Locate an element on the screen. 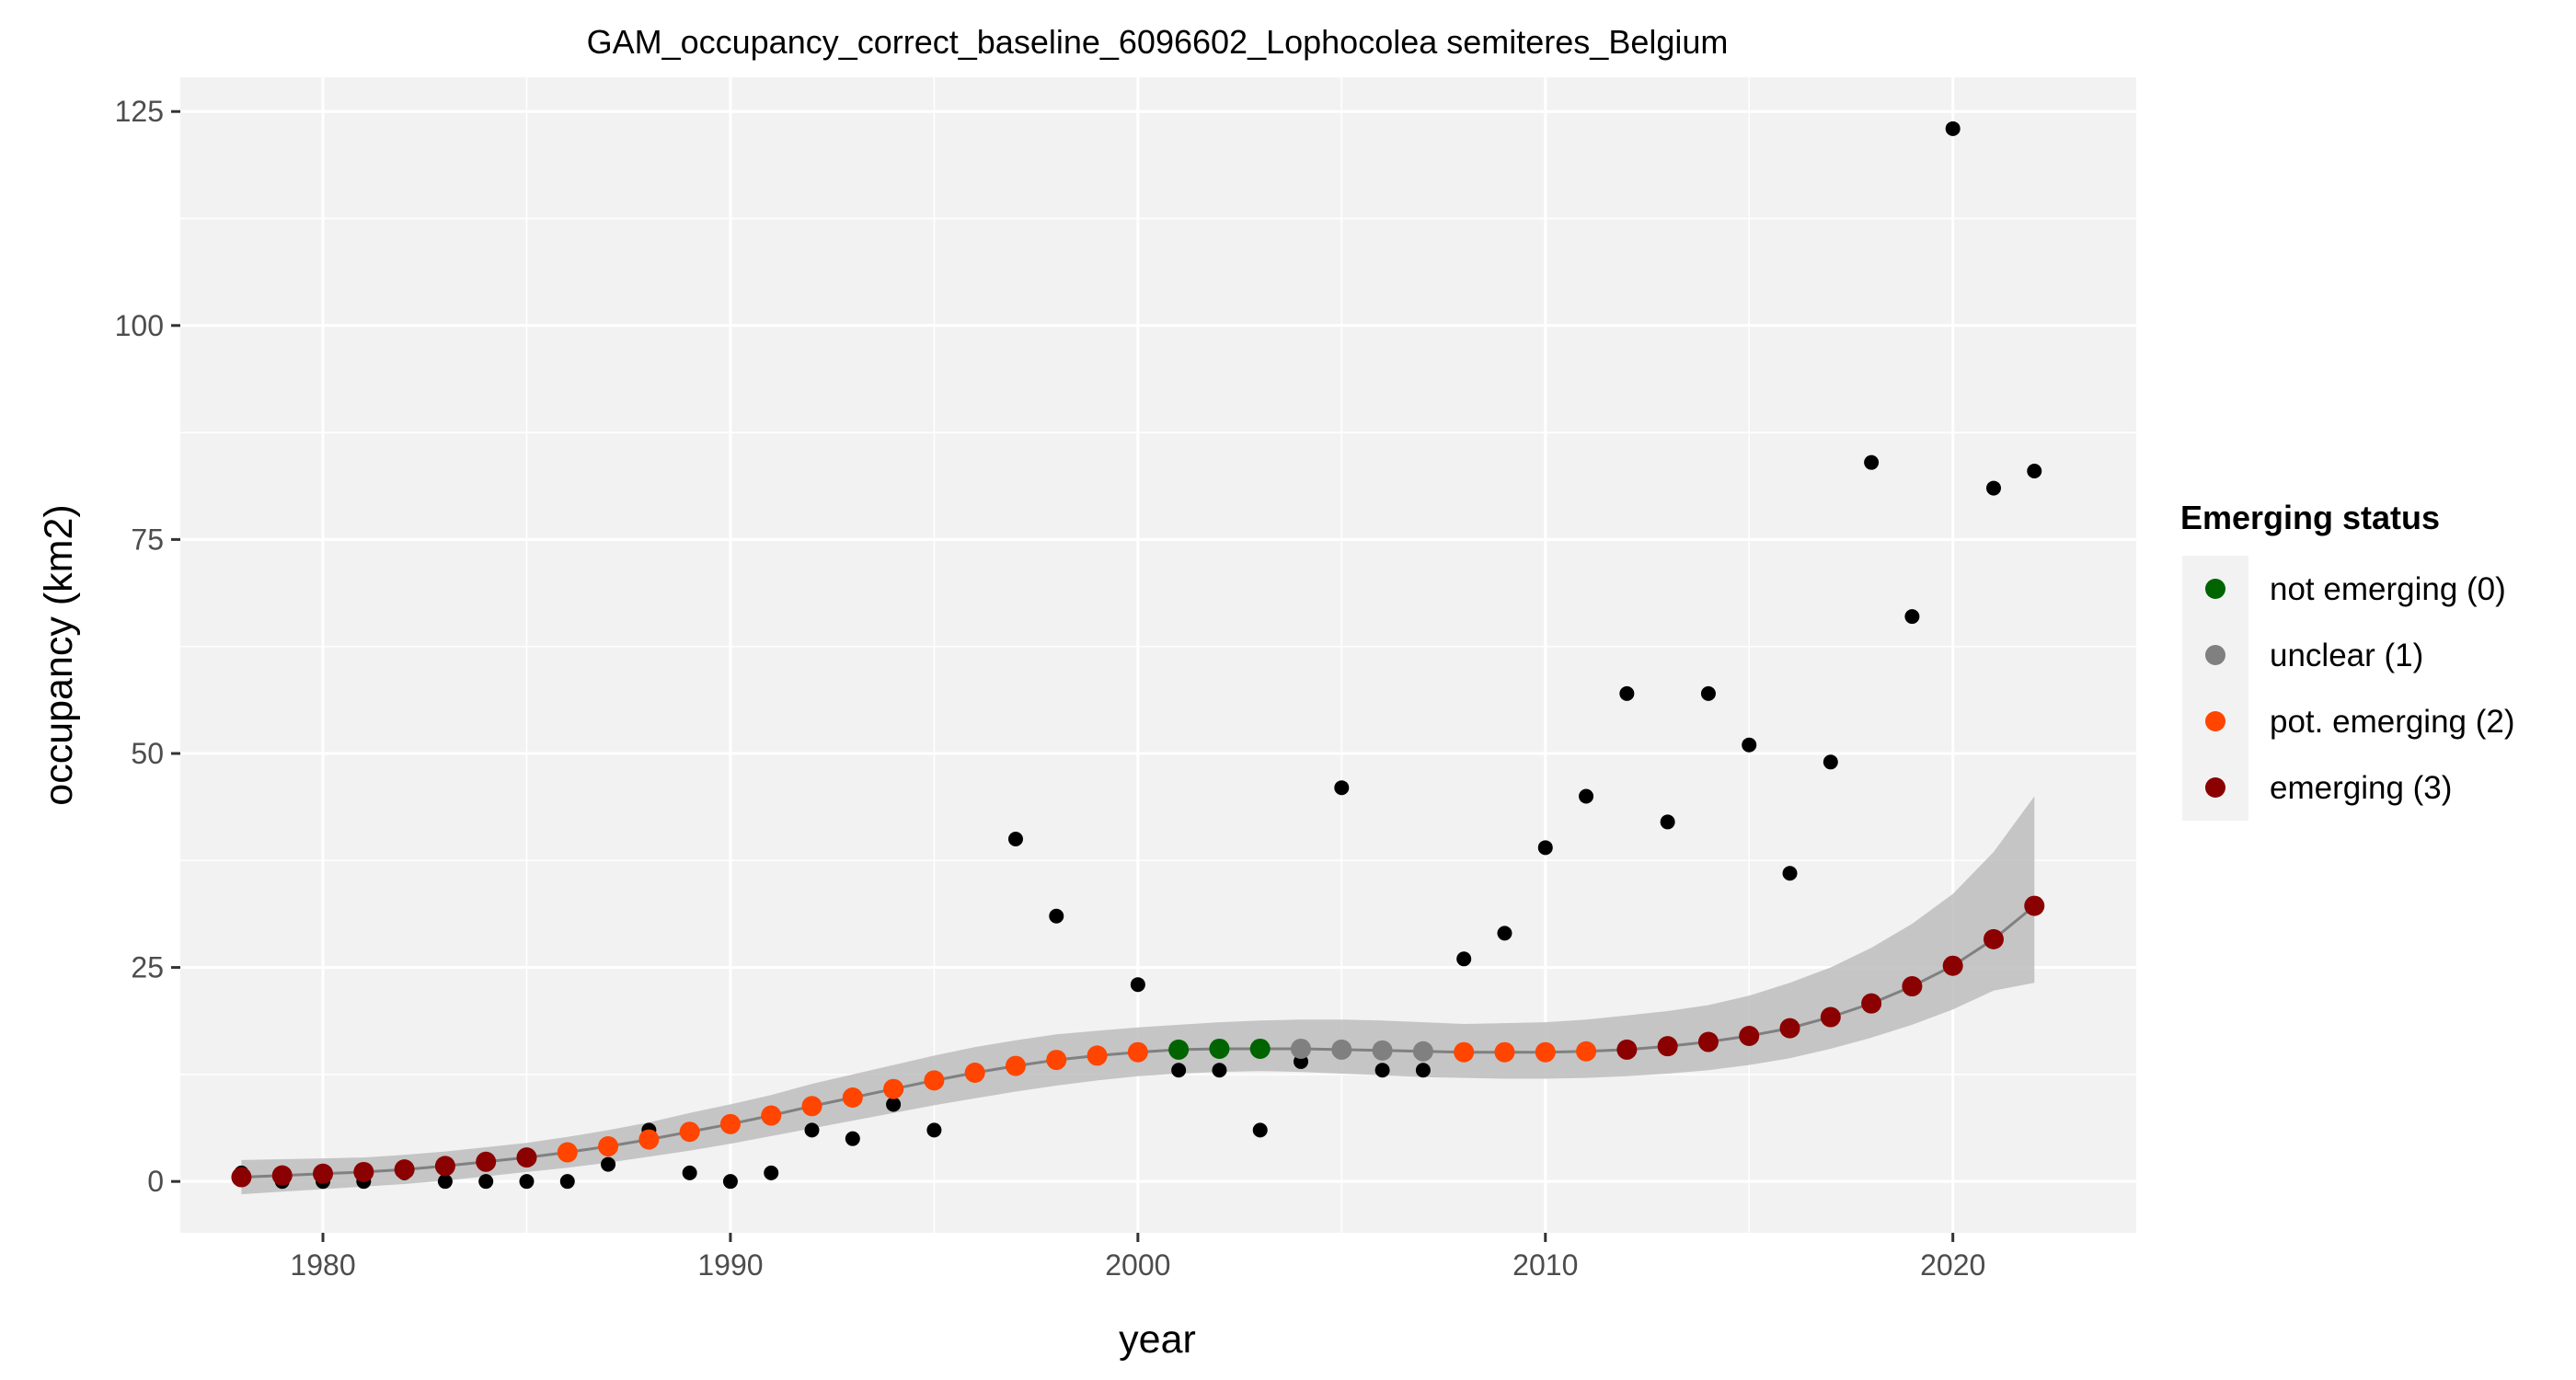 The width and height of the screenshot is (2576, 1380). x-tick-label: 1980 is located at coordinates (322, 1265).